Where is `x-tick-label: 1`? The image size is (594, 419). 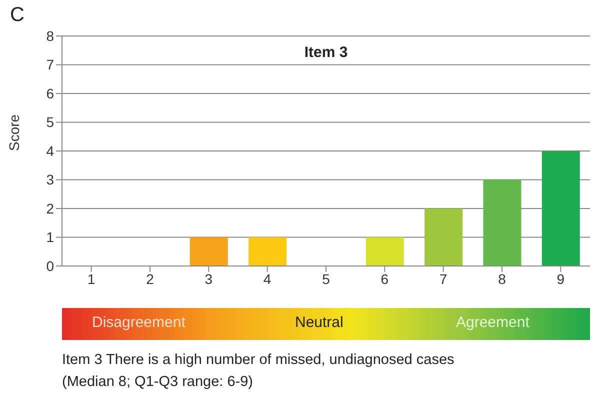
x-tick-label: 1 is located at coordinates (91, 278).